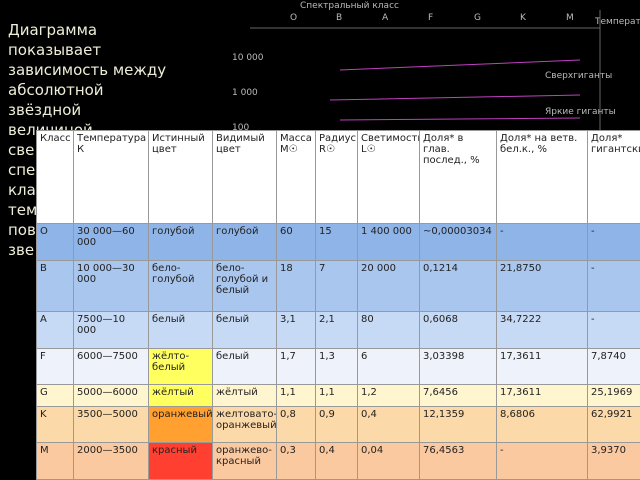 The image size is (640, 480). Describe the element at coordinates (385, 18) in the screenshot. I see `spectral-class: A` at that location.